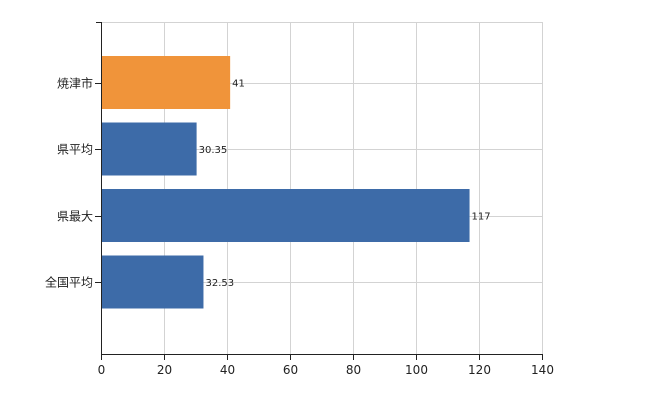  What do you see at coordinates (75, 150) in the screenshot?
I see `category-label-1: 県平均` at bounding box center [75, 150].